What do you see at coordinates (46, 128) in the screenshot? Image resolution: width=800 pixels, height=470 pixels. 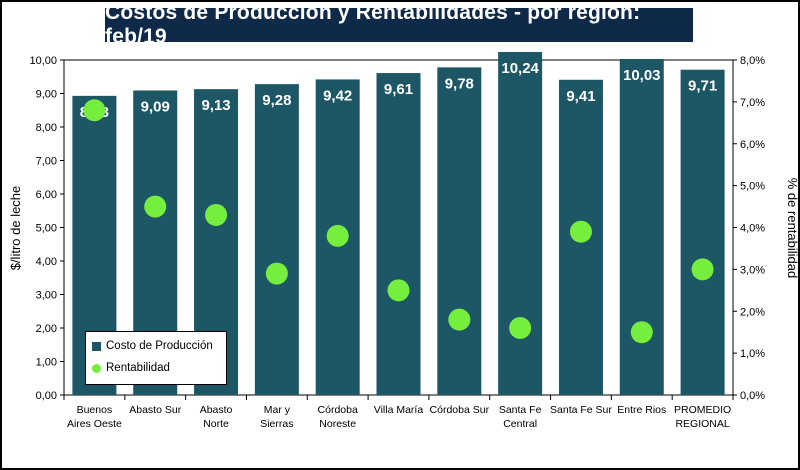 I see `y-tick-label: 8,00` at bounding box center [46, 128].